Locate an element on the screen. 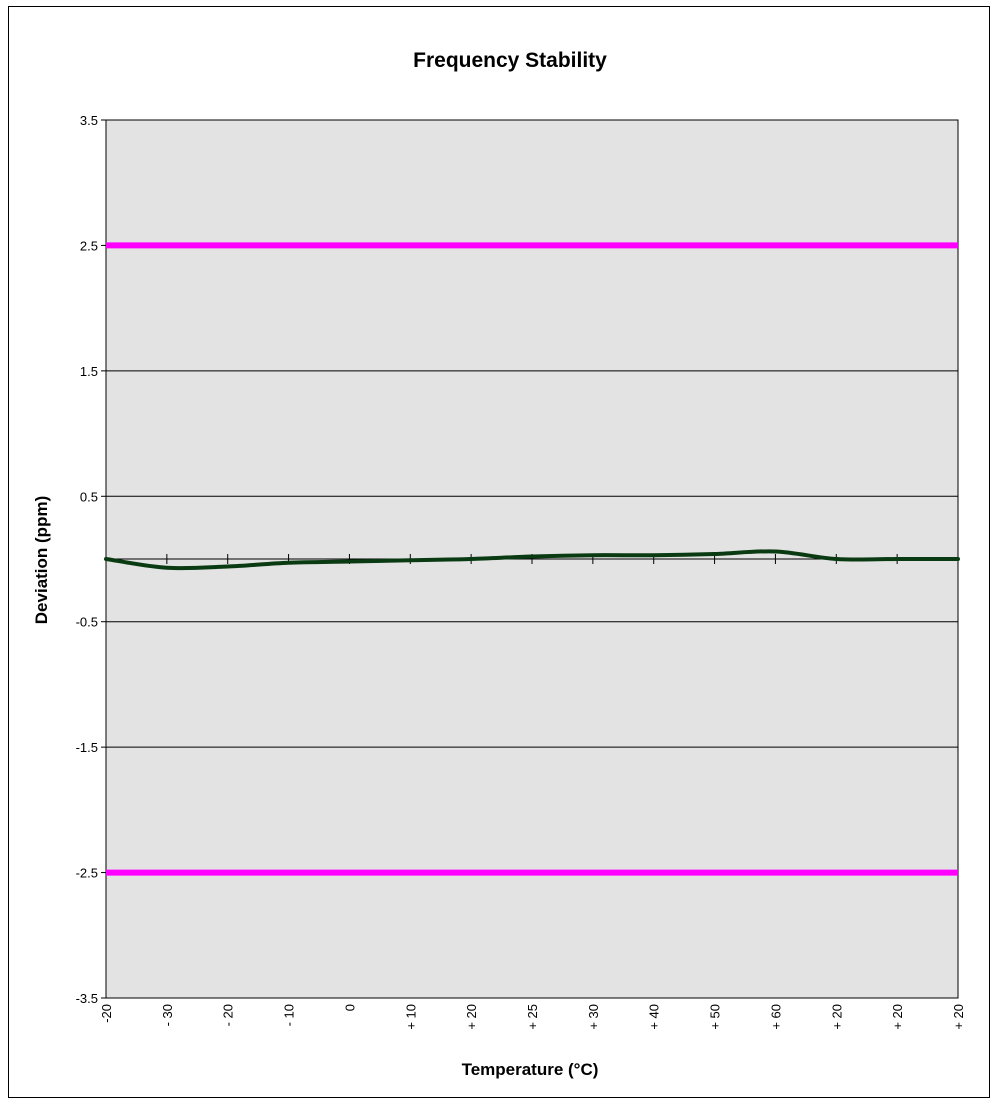  y-tick-label: -0.5 is located at coordinates (87, 622).